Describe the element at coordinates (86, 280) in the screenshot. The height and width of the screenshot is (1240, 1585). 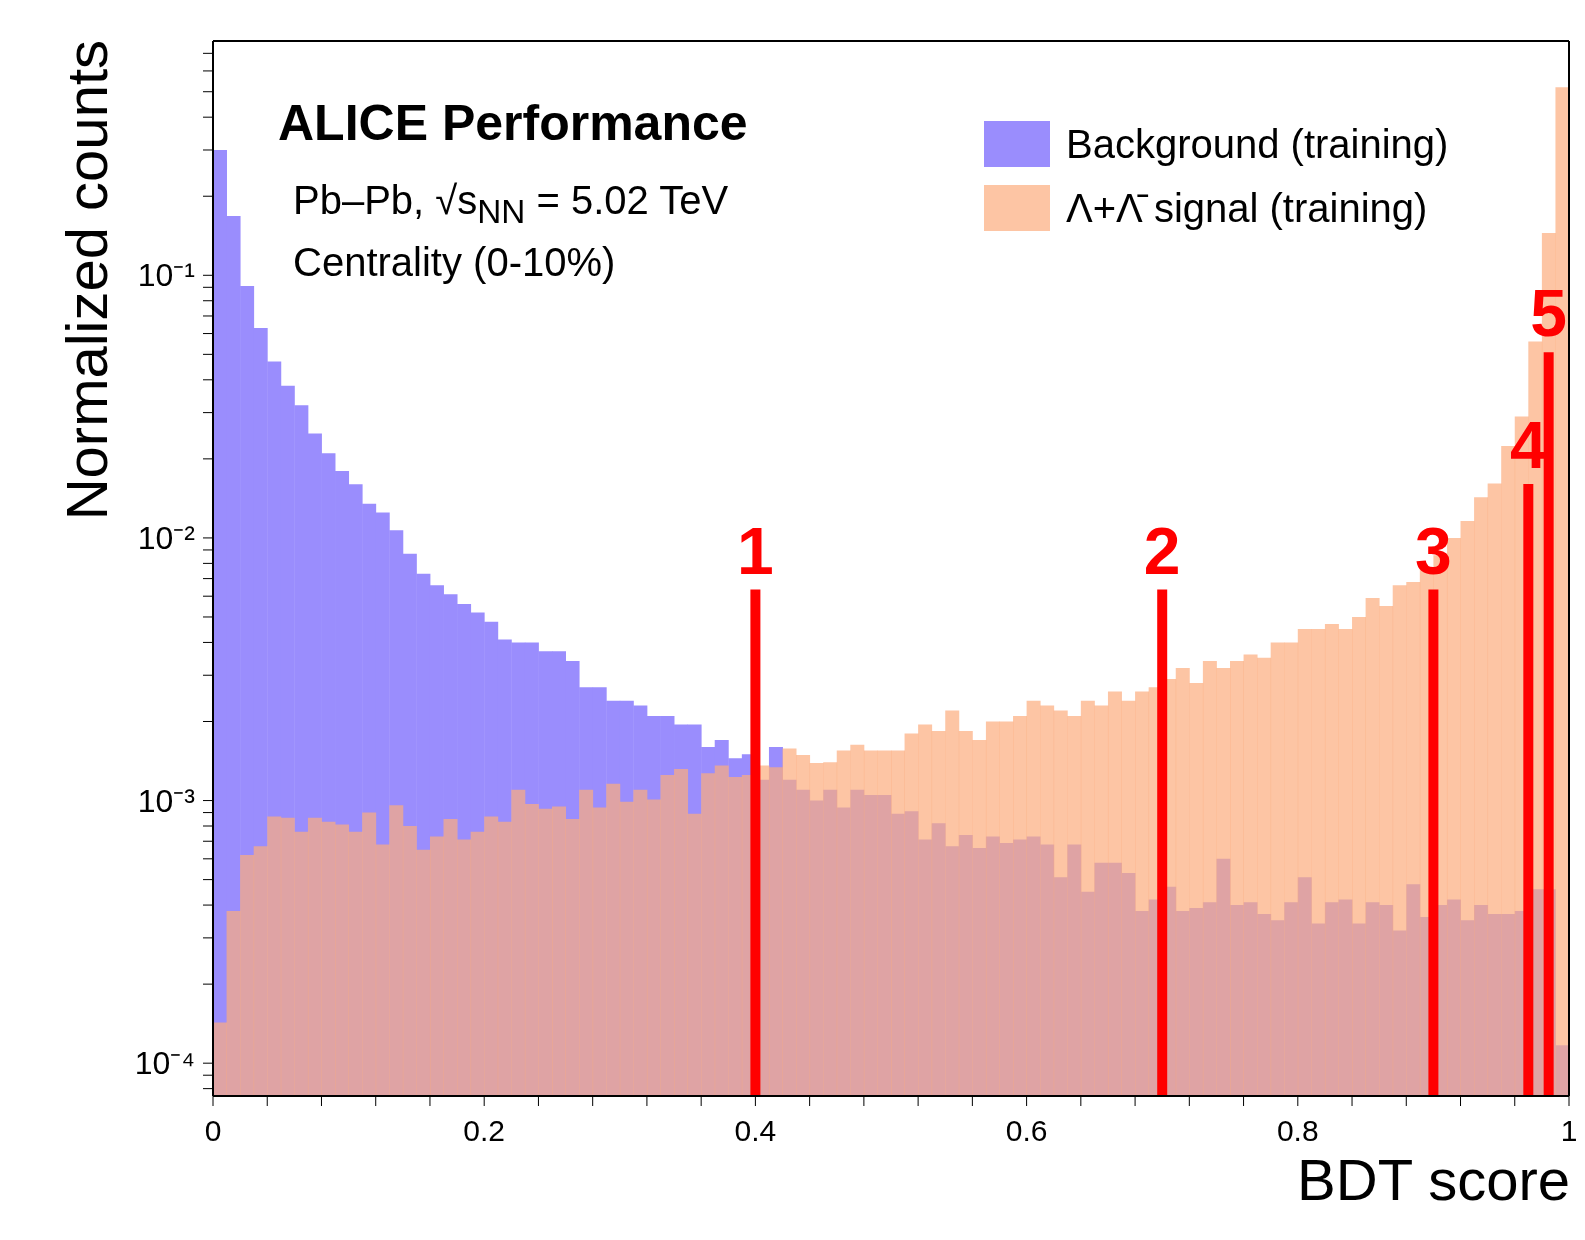
I see `y-axis-title: Normalized counts` at that location.